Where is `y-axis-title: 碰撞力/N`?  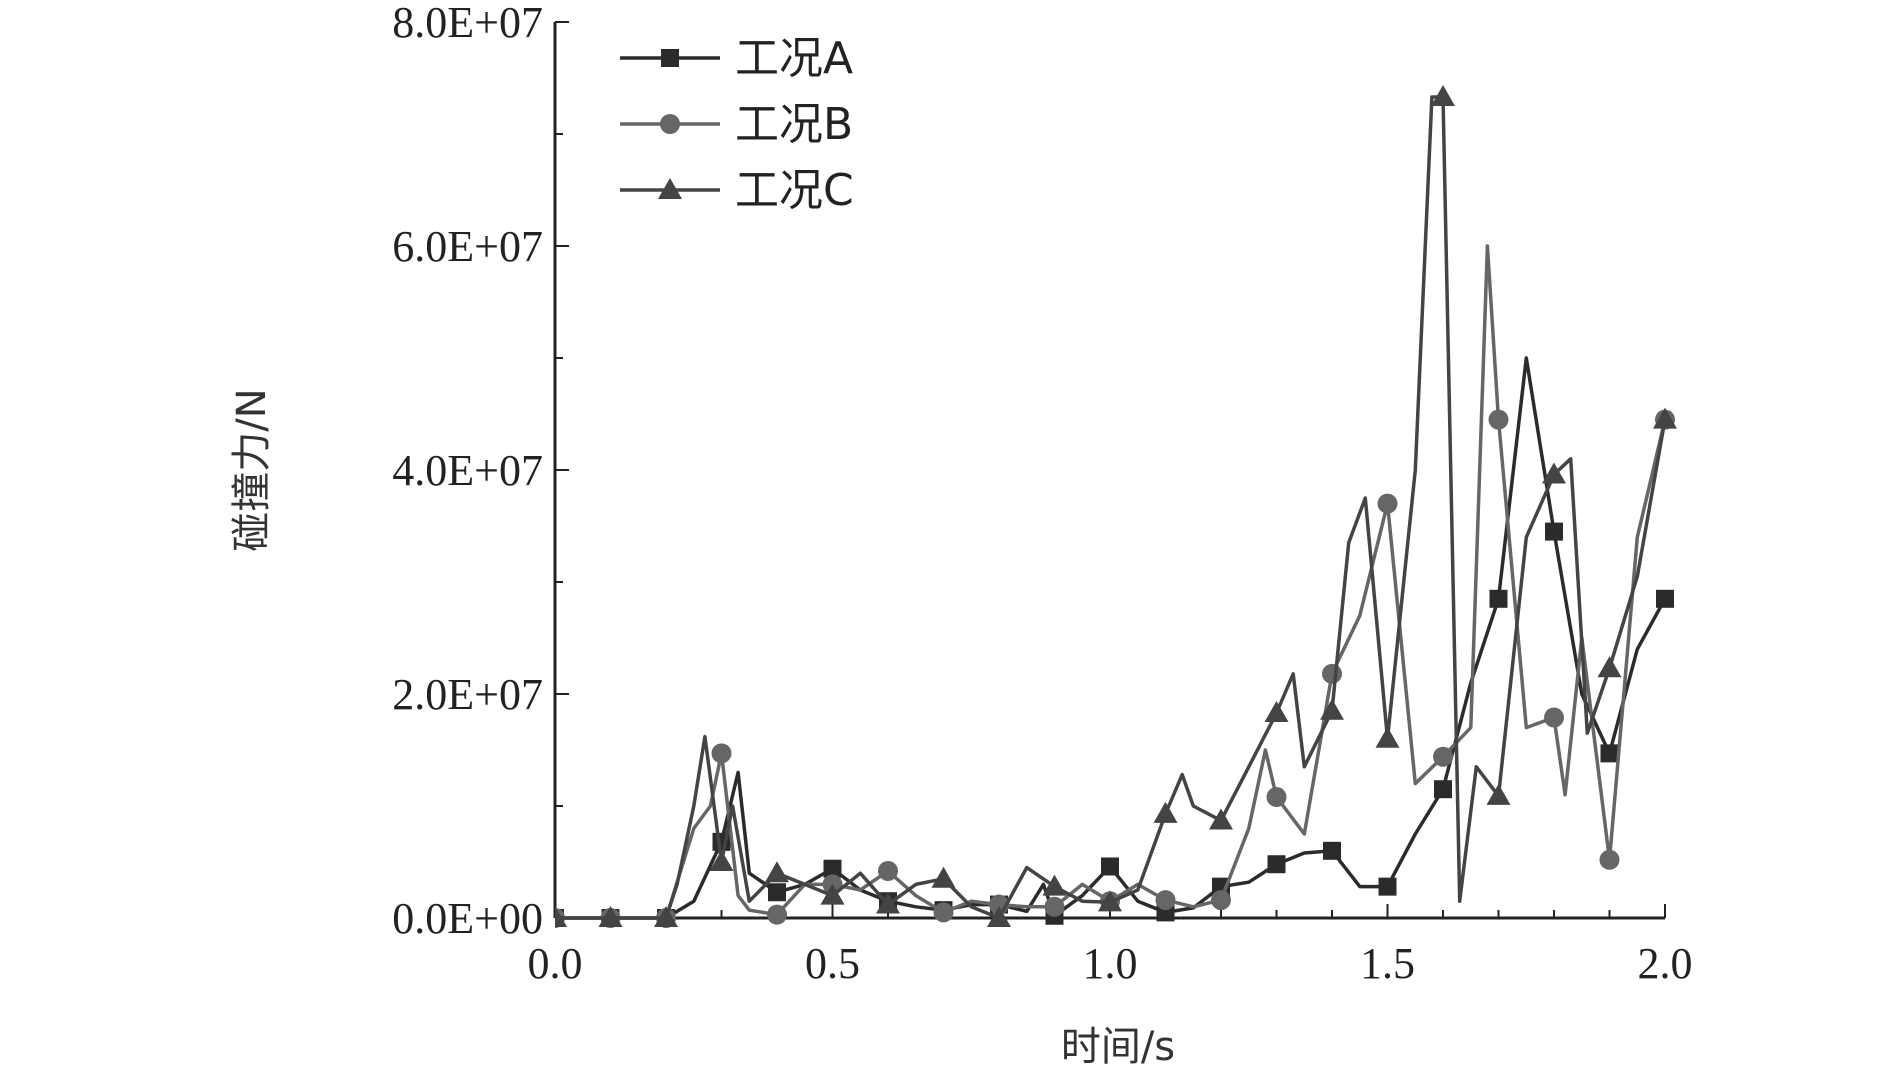
y-axis-title: 碰撞力/N is located at coordinates (252, 469).